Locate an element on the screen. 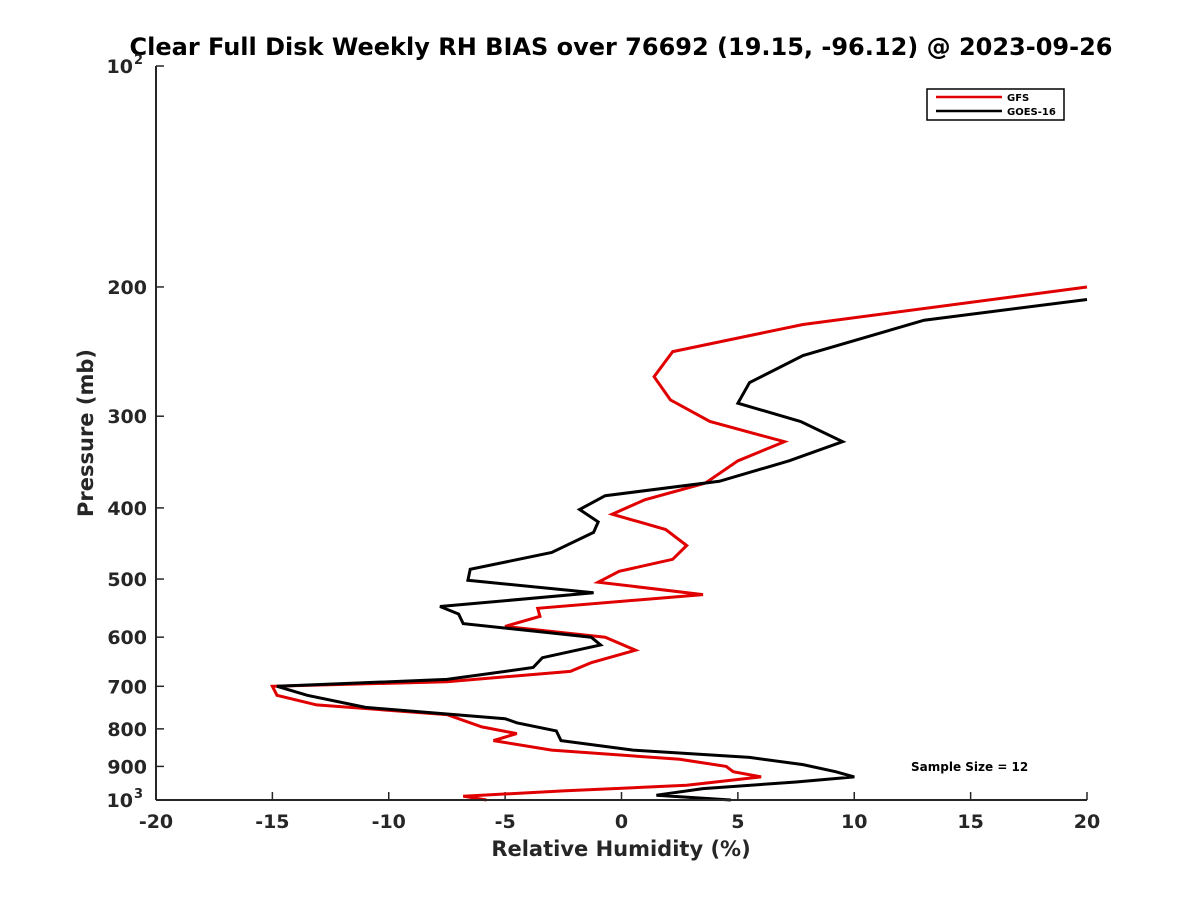 The width and height of the screenshot is (1200, 900). legend-label-goes16: GOES-16 is located at coordinates (1031, 112).